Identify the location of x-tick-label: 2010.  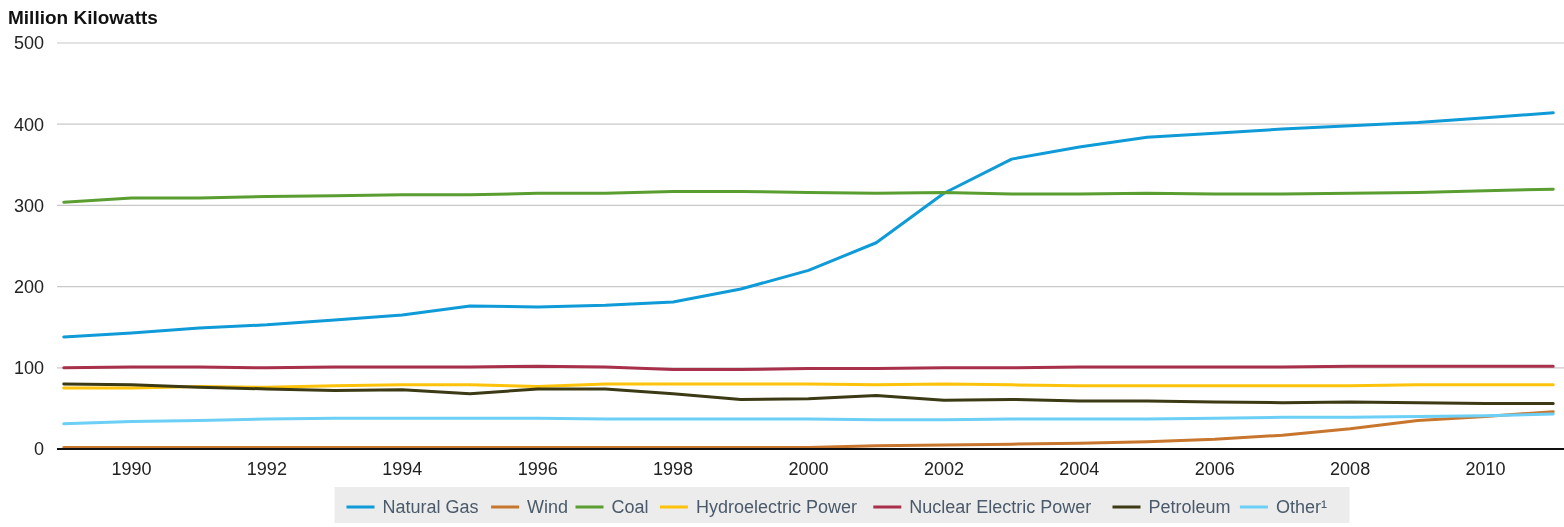
(1485, 469).